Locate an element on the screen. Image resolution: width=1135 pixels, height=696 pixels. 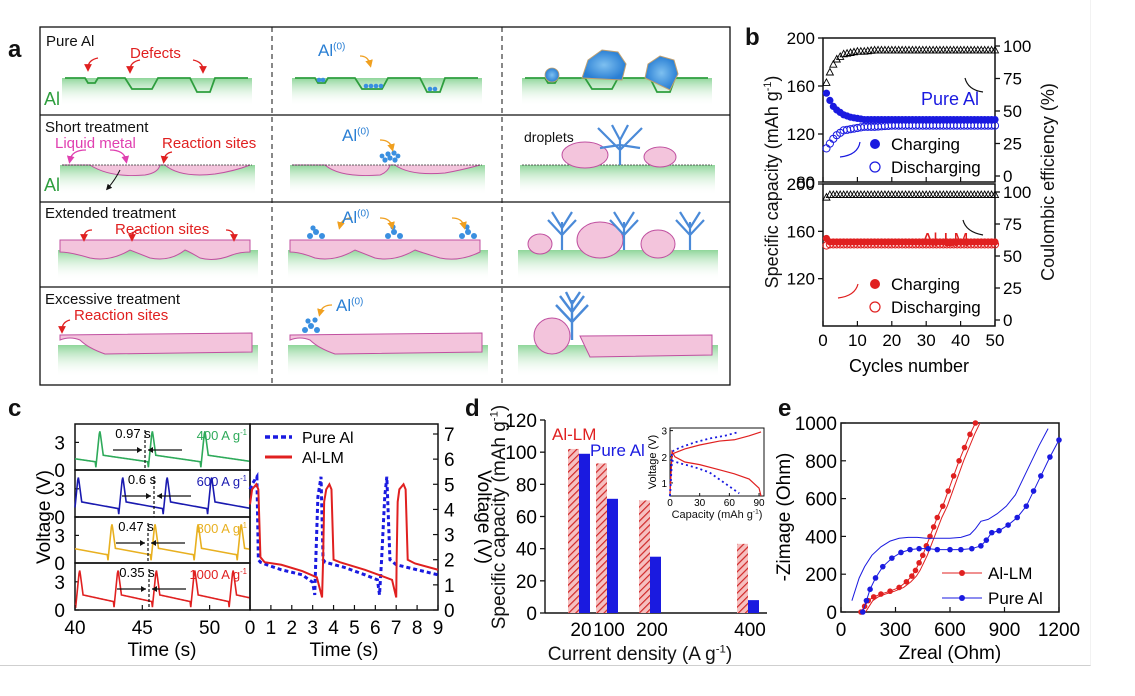
defects-label: Defects is located at coordinates (155, 53).